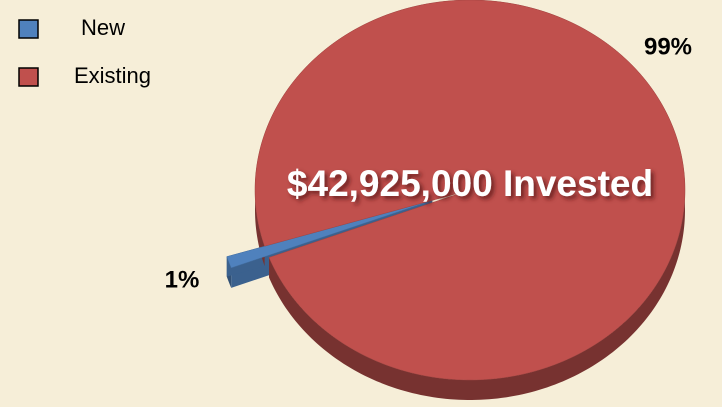  What do you see at coordinates (103, 27) in the screenshot?
I see `legend-label: New` at bounding box center [103, 27].